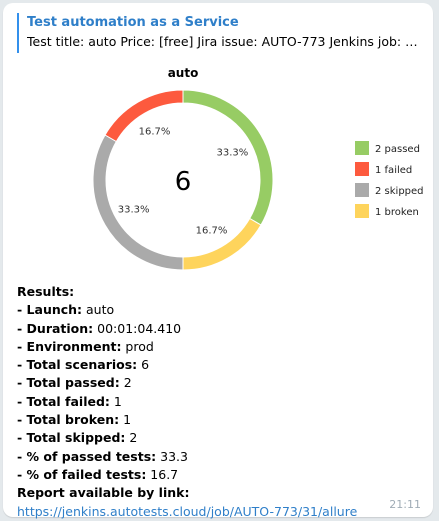 This screenshot has height=521, width=439. What do you see at coordinates (50, 310) in the screenshot?
I see `result-label: - Launch:` at bounding box center [50, 310].